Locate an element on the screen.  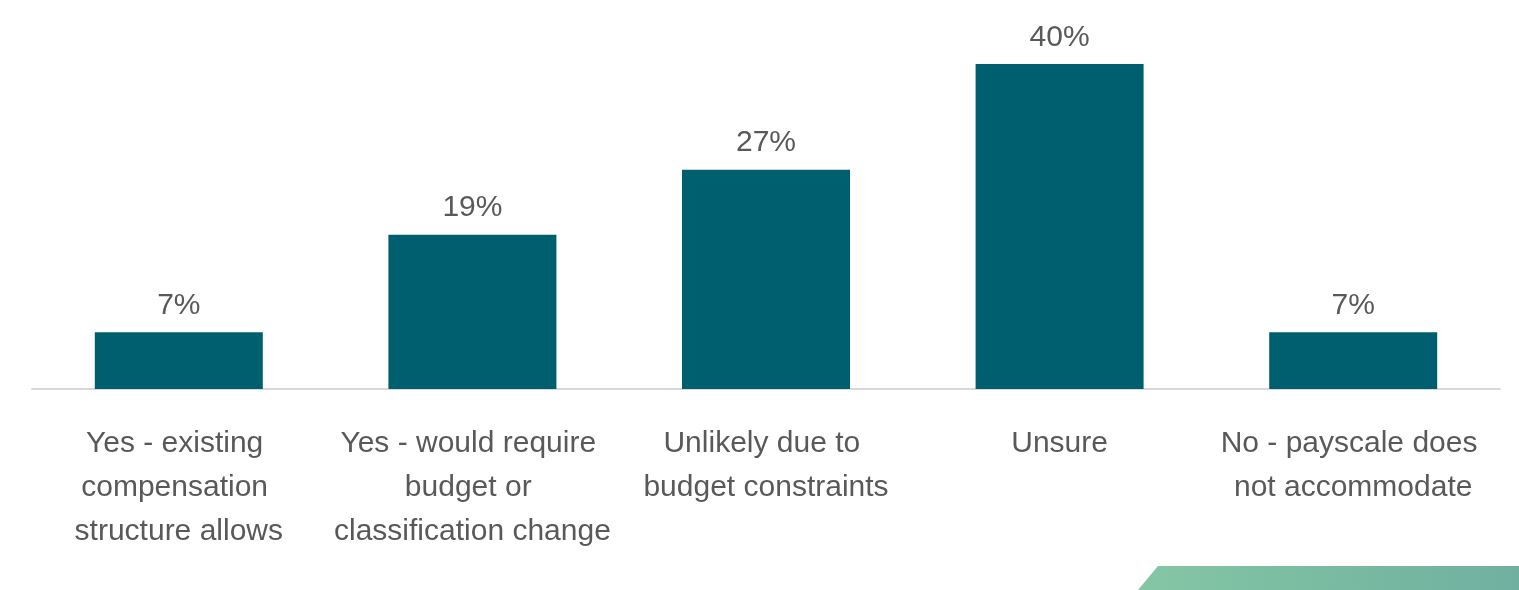
data-label: 27% is located at coordinates (766, 141).